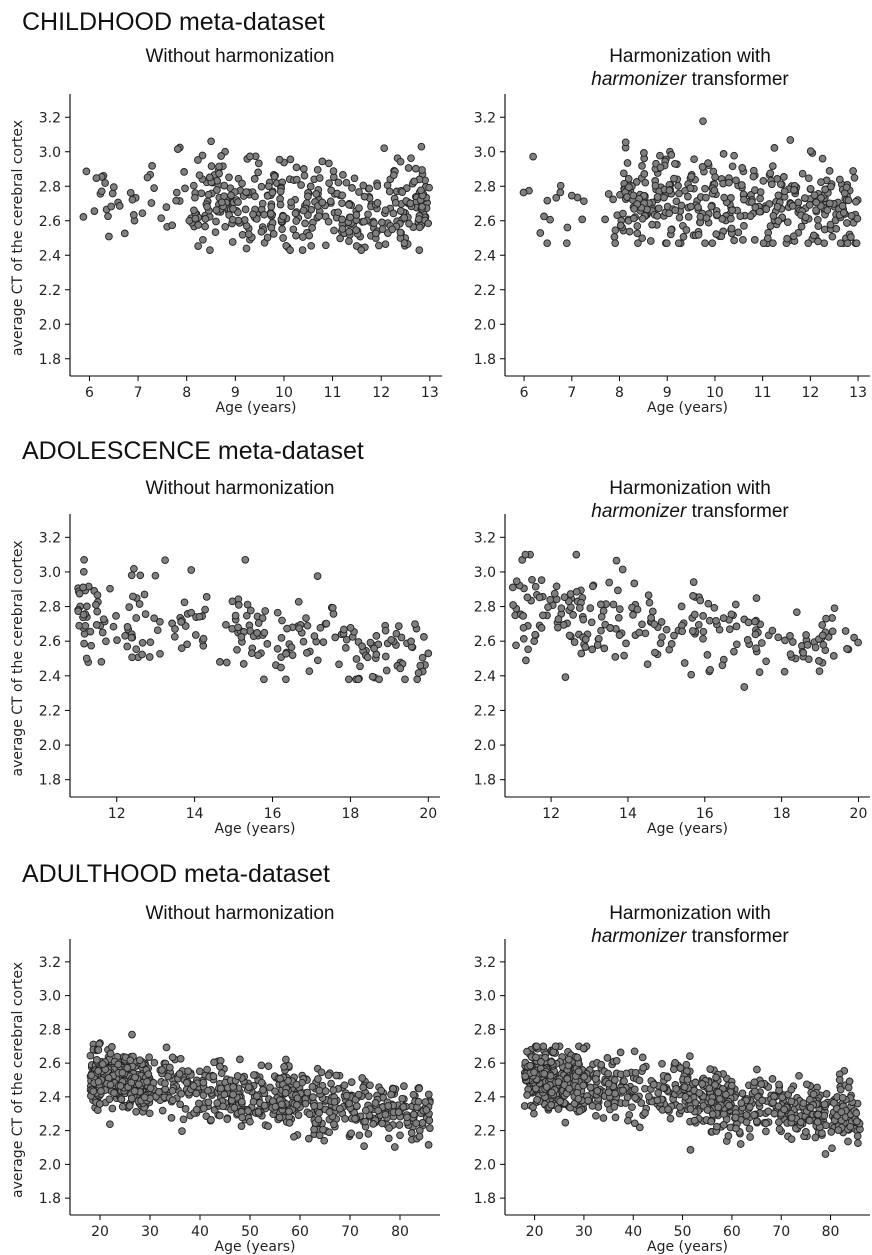 The image size is (872, 1255). What do you see at coordinates (485, 360) in the screenshot?
I see `y-tick-label: 1.8` at bounding box center [485, 360].